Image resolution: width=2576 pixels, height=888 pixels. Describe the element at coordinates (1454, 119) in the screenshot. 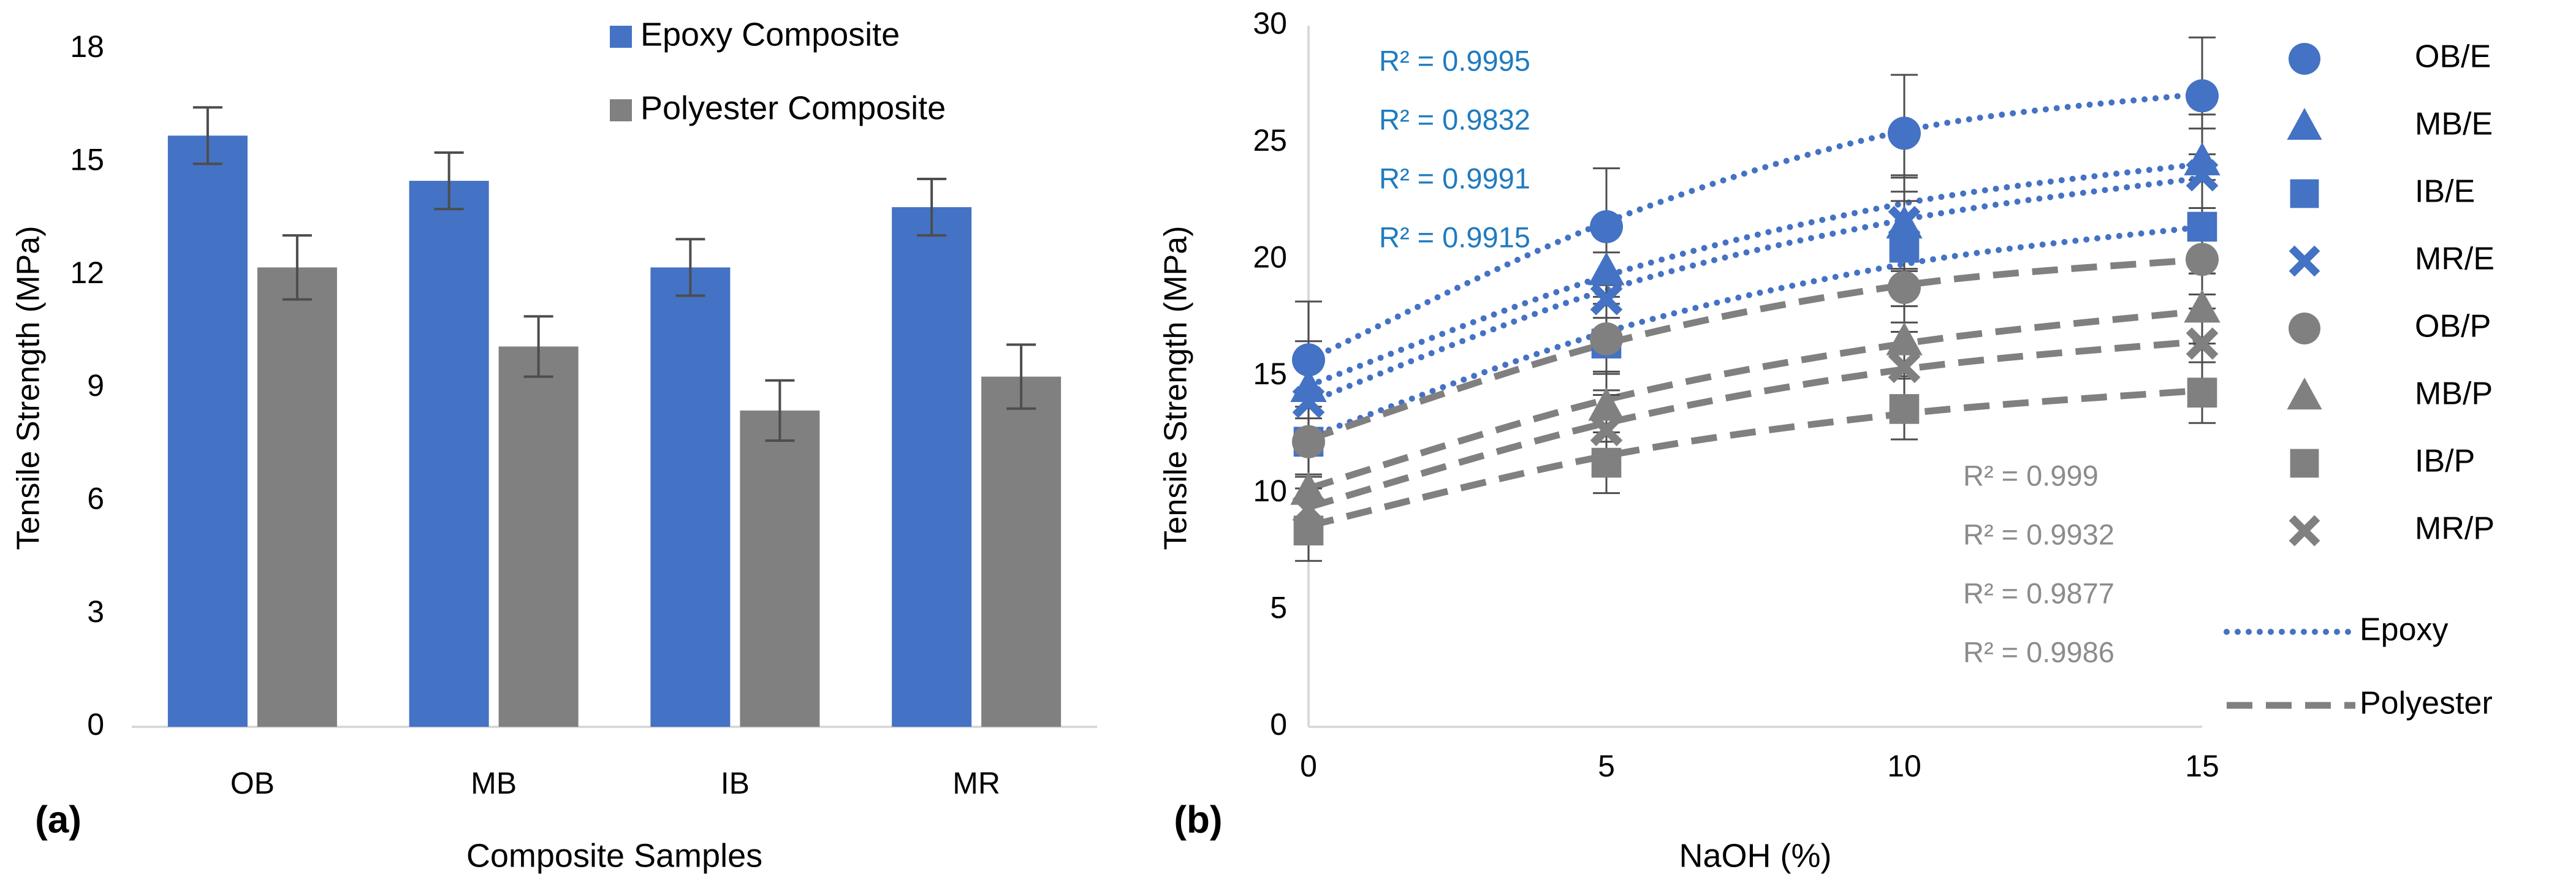

I see `r2-annotation-epoxy: R² = 0.9832` at that location.